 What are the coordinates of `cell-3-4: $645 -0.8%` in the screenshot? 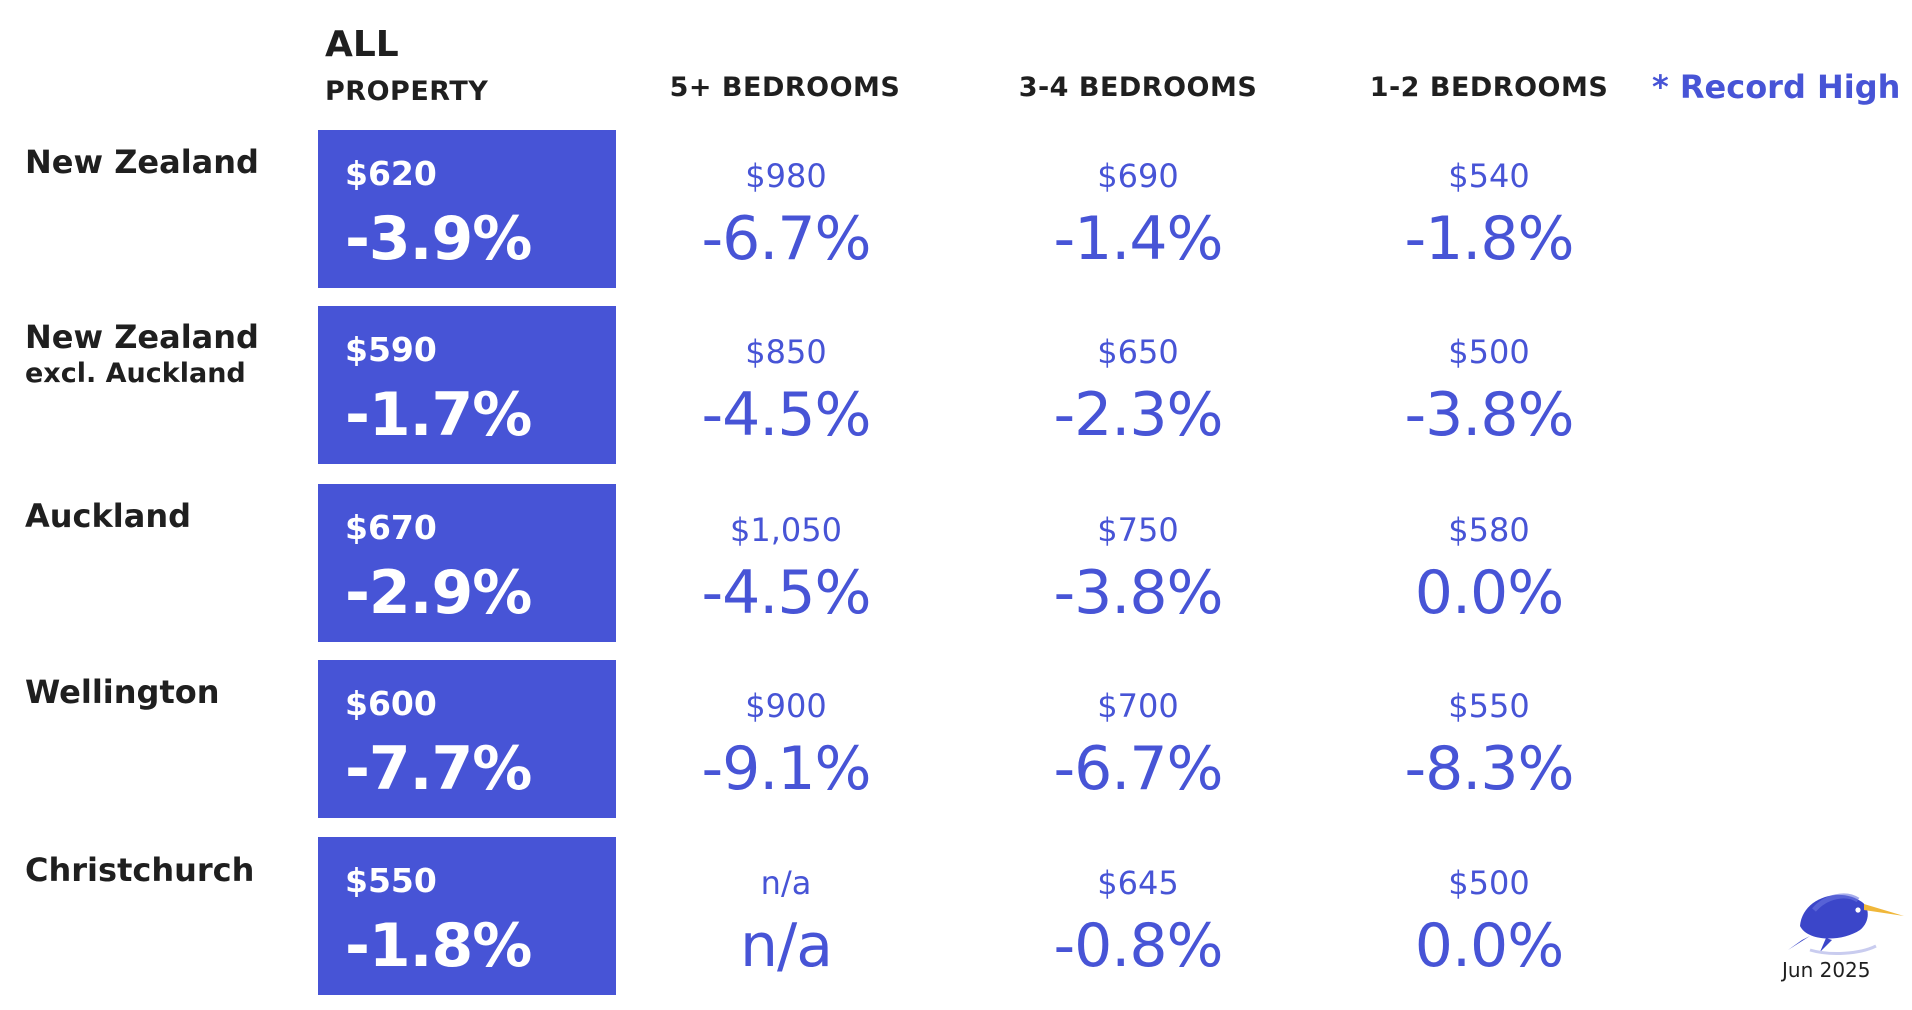 It's located at (1138, 918).